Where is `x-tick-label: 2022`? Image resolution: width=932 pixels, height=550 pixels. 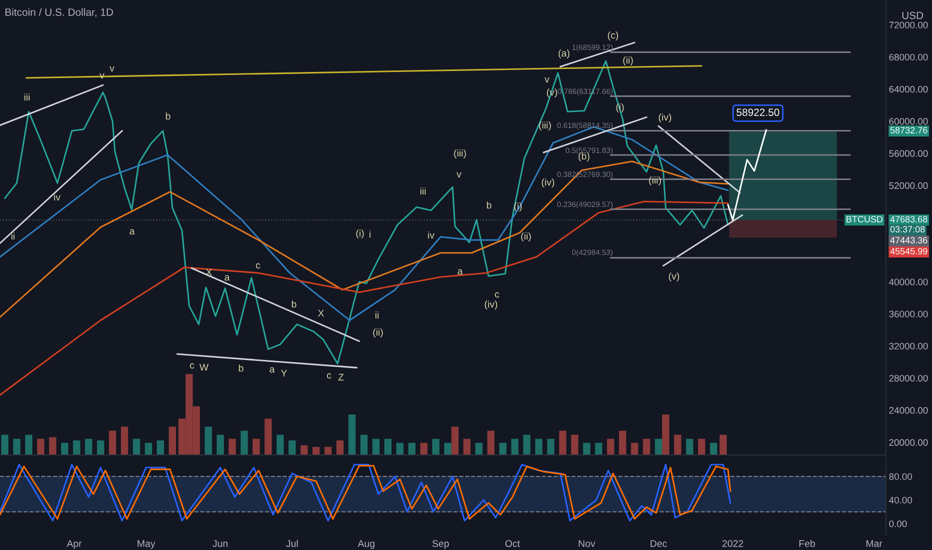 x-tick-label: 2022 is located at coordinates (733, 543).